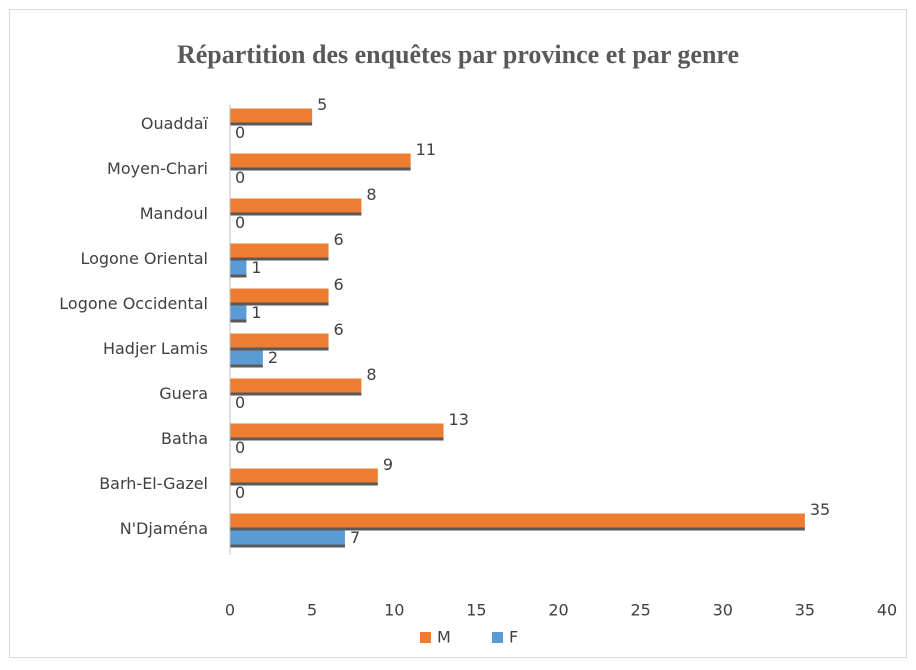 The image size is (916, 670). What do you see at coordinates (175, 123) in the screenshot?
I see `y-tick-label: Ouaddaï` at bounding box center [175, 123].